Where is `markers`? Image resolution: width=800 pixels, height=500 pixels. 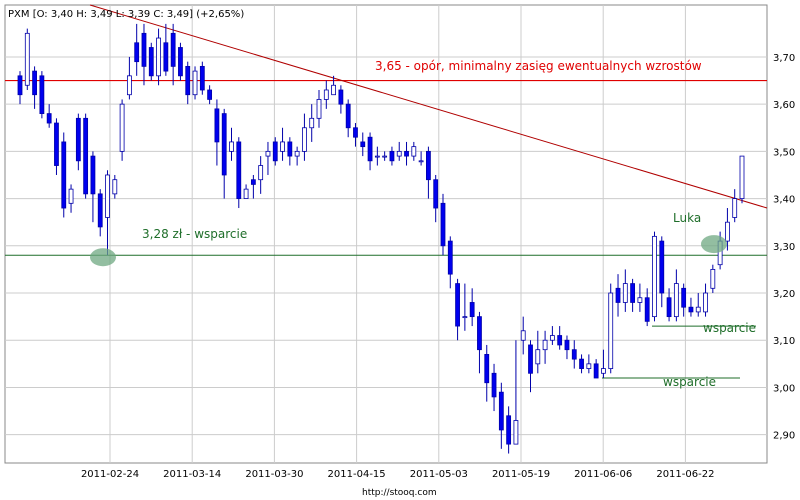 markers is located at coordinates (408, 251).